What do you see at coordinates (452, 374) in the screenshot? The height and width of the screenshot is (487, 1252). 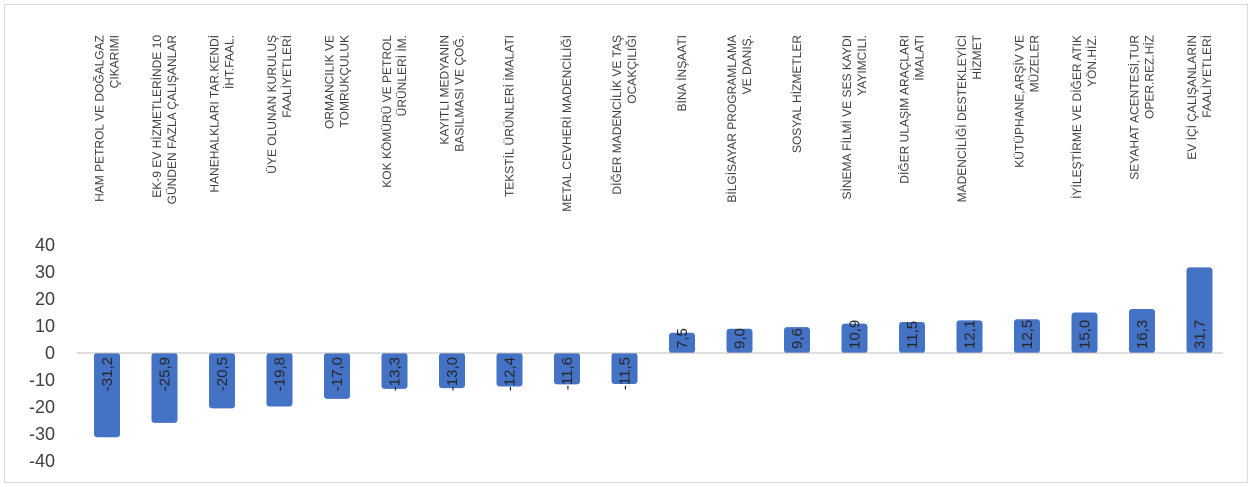 I see `data-label: -13,0` at bounding box center [452, 374].